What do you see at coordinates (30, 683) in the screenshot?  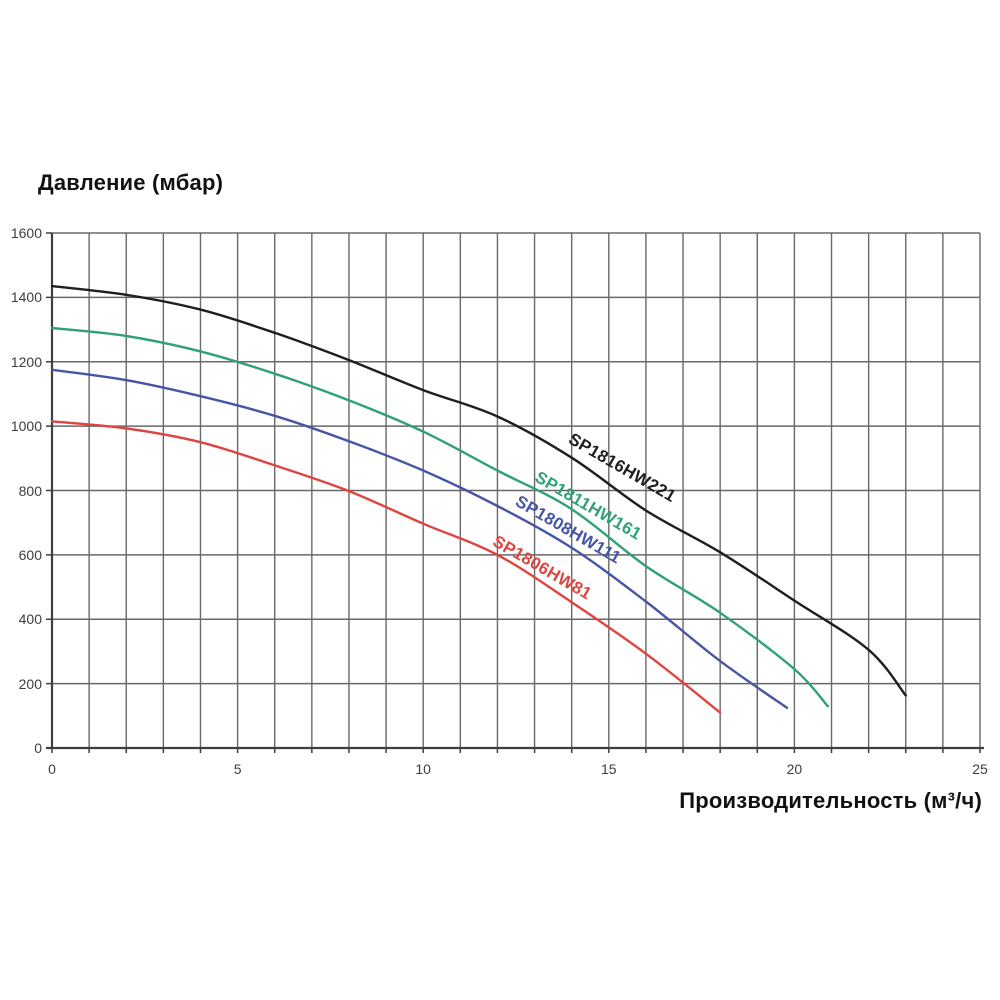 I see `y-tick-label-200: 200` at bounding box center [30, 683].